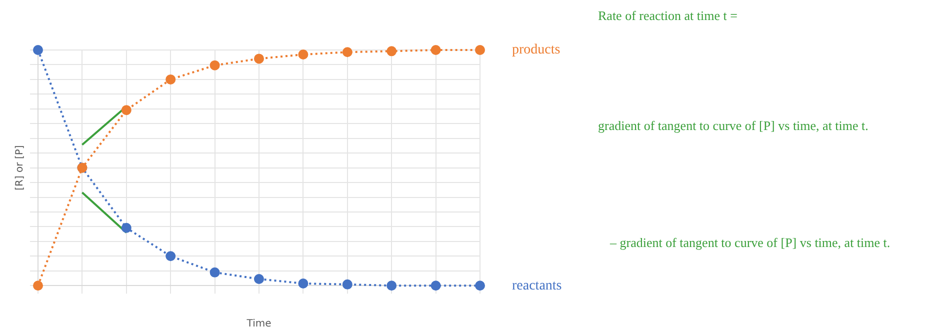  Describe the element at coordinates (537, 286) in the screenshot. I see `text: reactants` at that location.